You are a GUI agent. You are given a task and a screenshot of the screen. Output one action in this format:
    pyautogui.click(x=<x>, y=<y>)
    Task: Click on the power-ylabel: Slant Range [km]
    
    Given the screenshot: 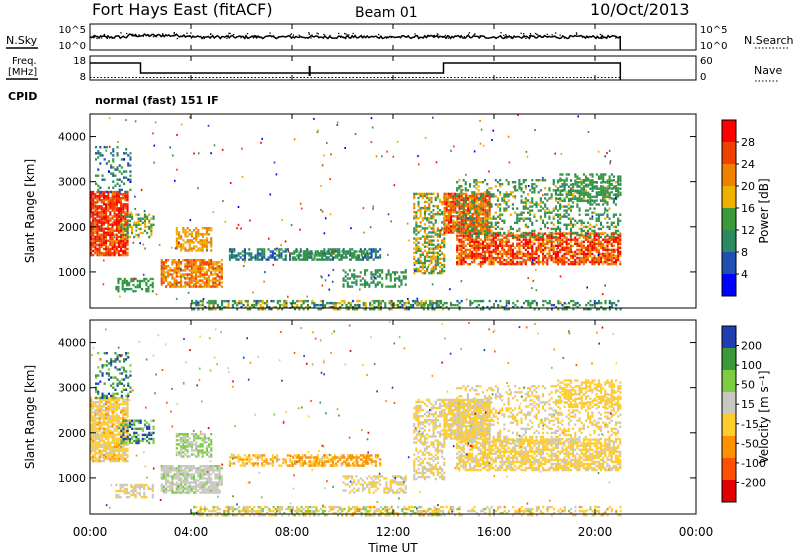 What is the action you would take?
    pyautogui.click(x=30, y=211)
    